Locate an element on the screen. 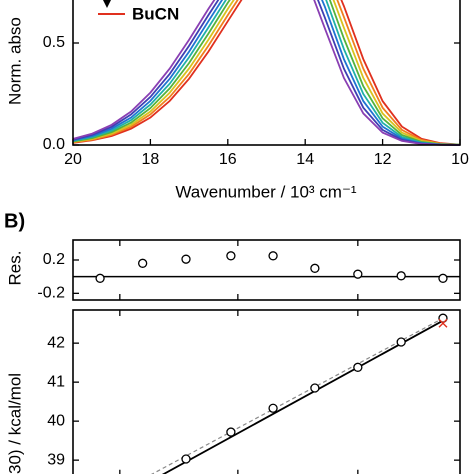  outlier-point is located at coordinates (443, 323).